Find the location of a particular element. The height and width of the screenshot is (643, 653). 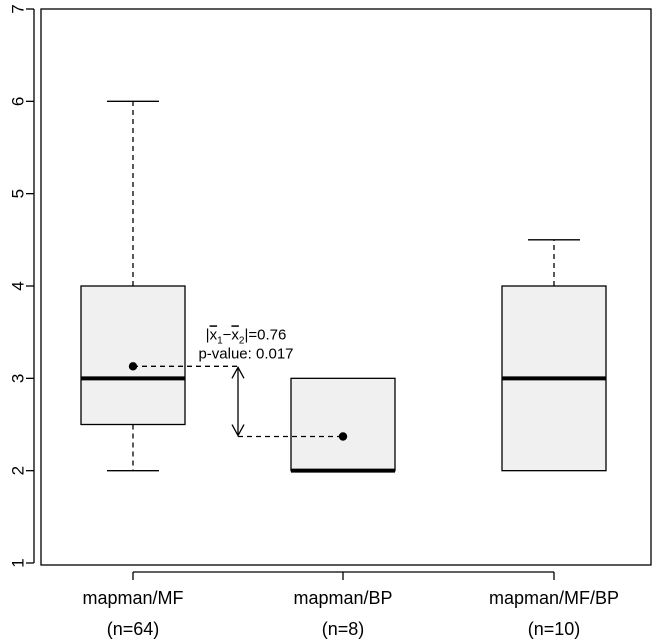

x-tick-label: mapman/MF is located at coordinates (132, 598).